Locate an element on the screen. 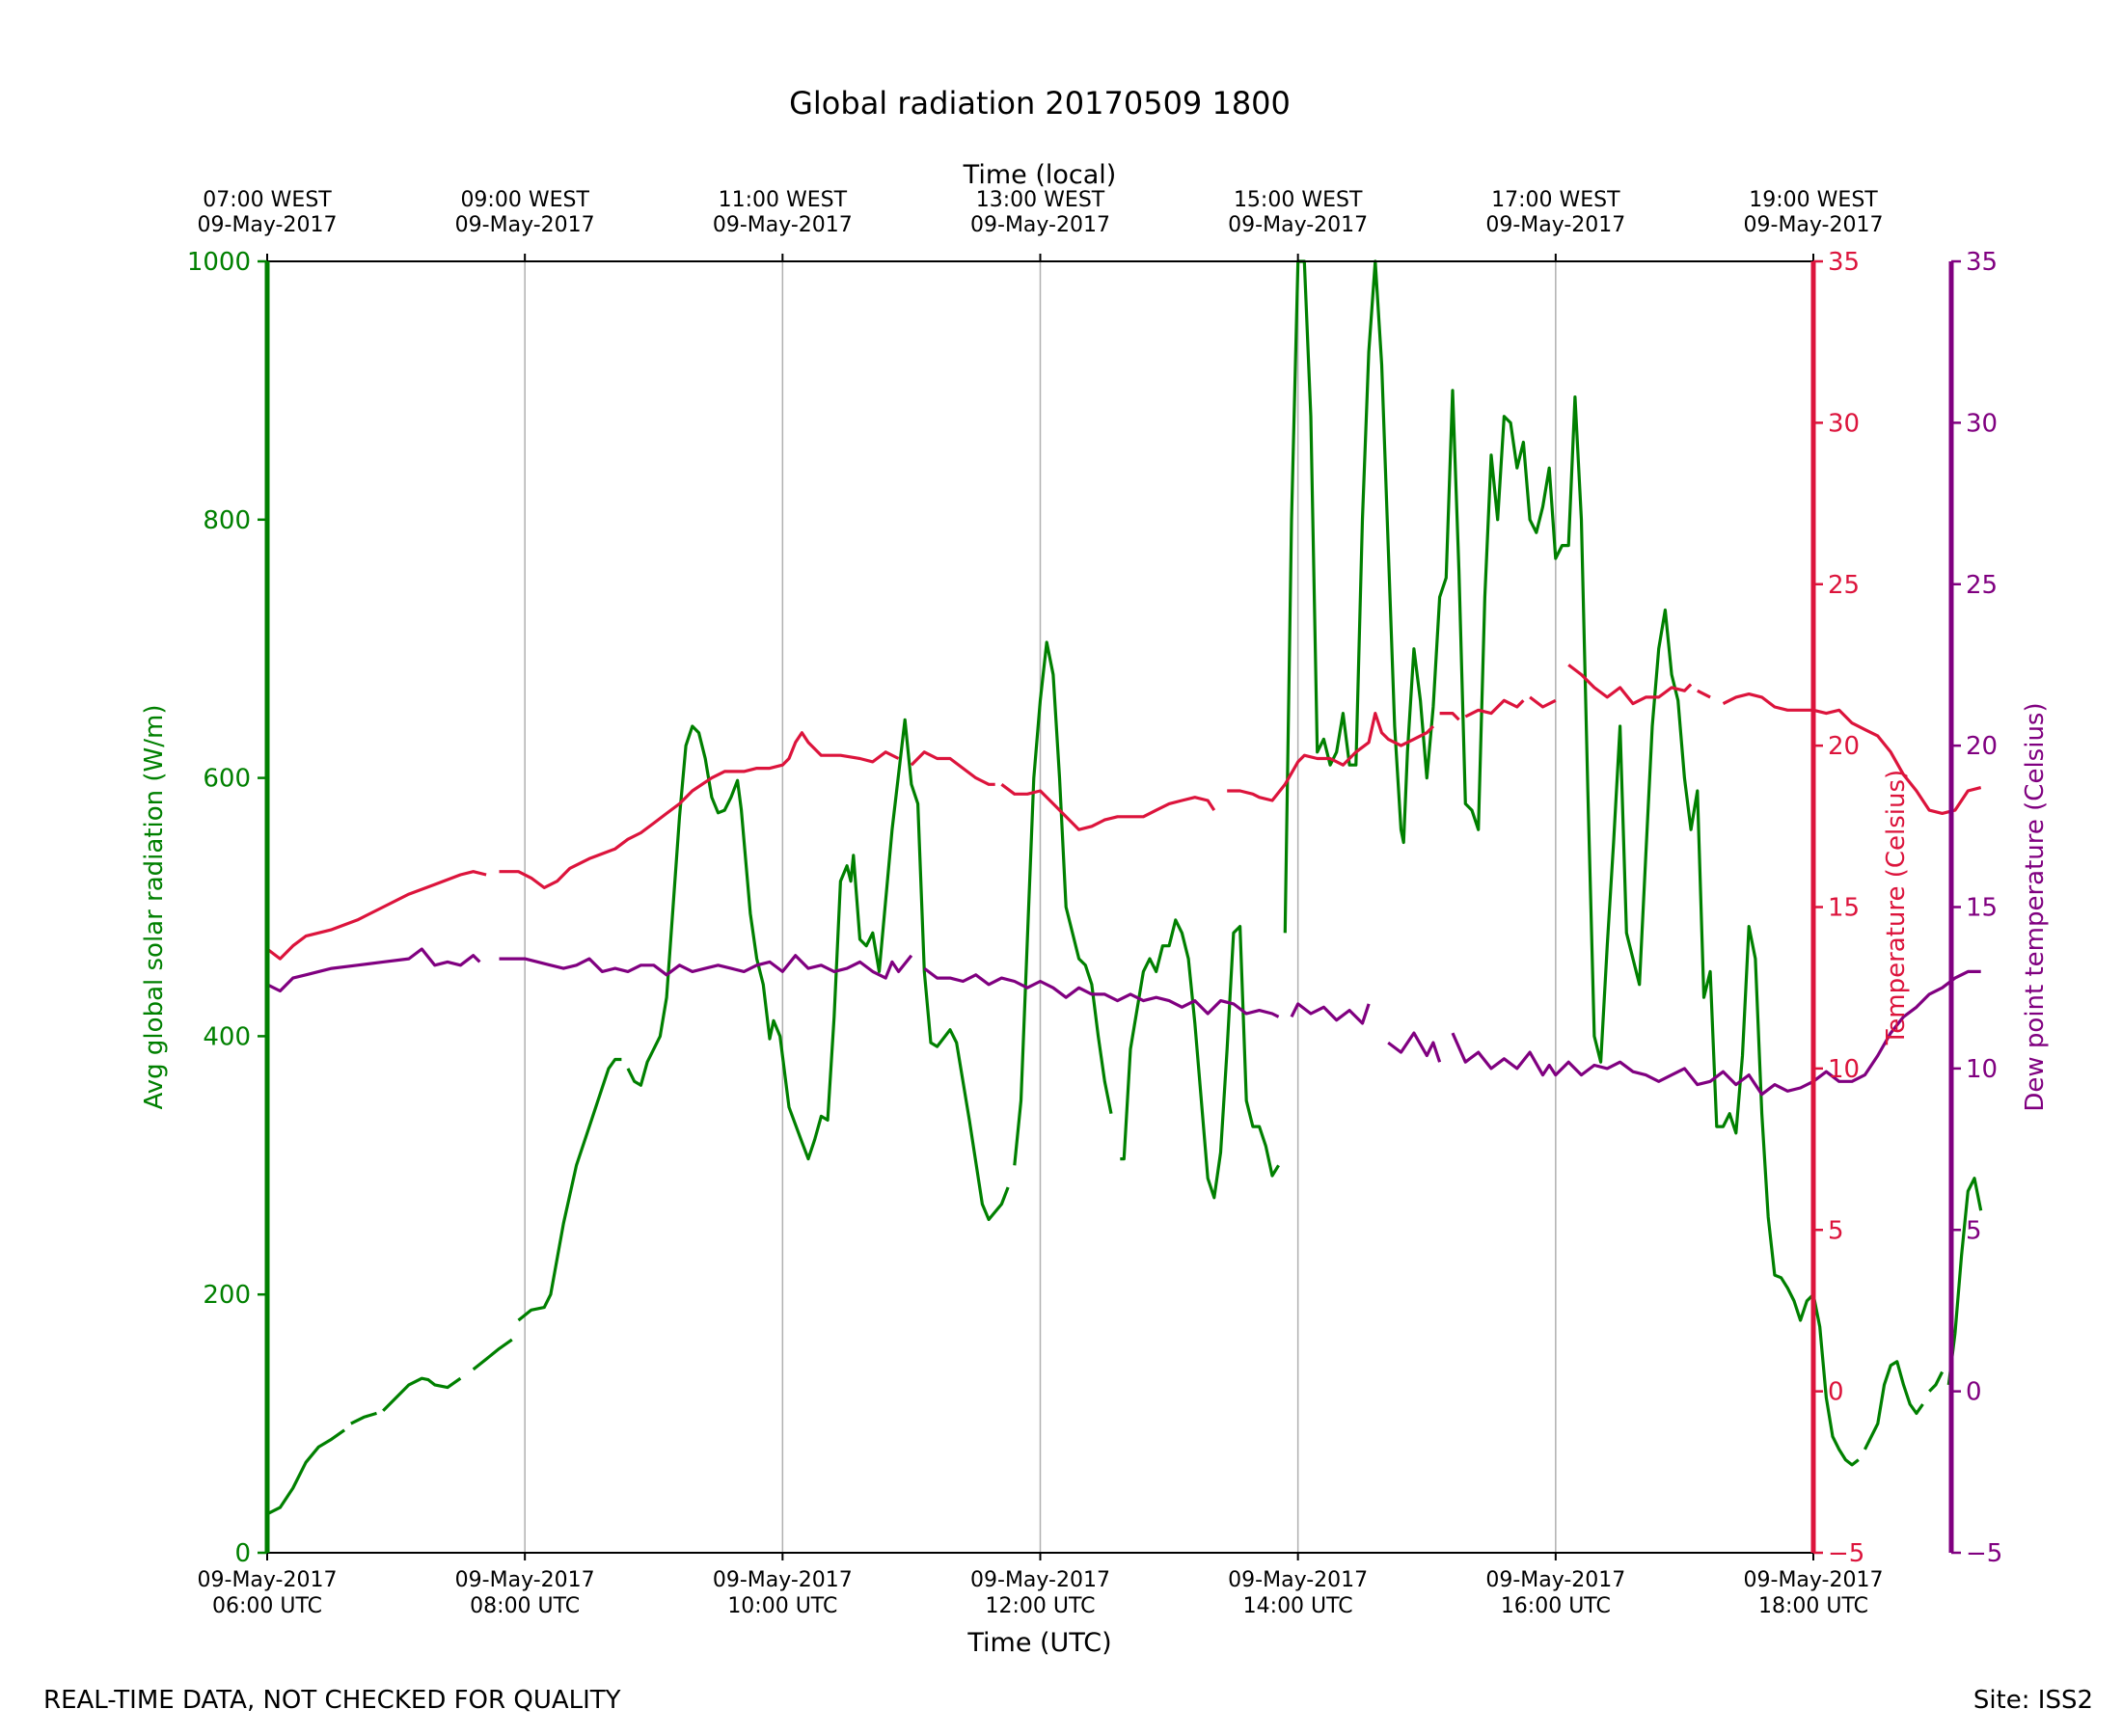 The height and width of the screenshot is (1736, 2122). top-x-tick-label: 11:00 WEST is located at coordinates (784, 200).